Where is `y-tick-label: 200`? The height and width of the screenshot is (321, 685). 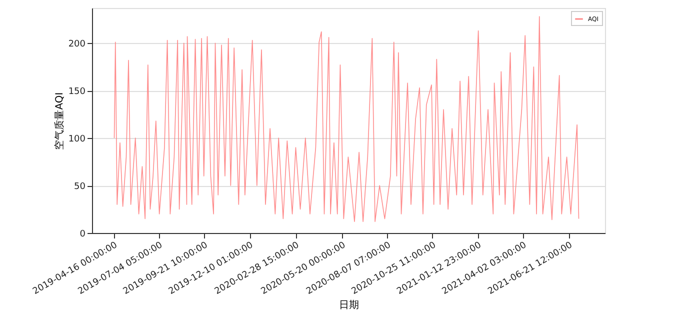 y-tick-label: 200 is located at coordinates (77, 45).